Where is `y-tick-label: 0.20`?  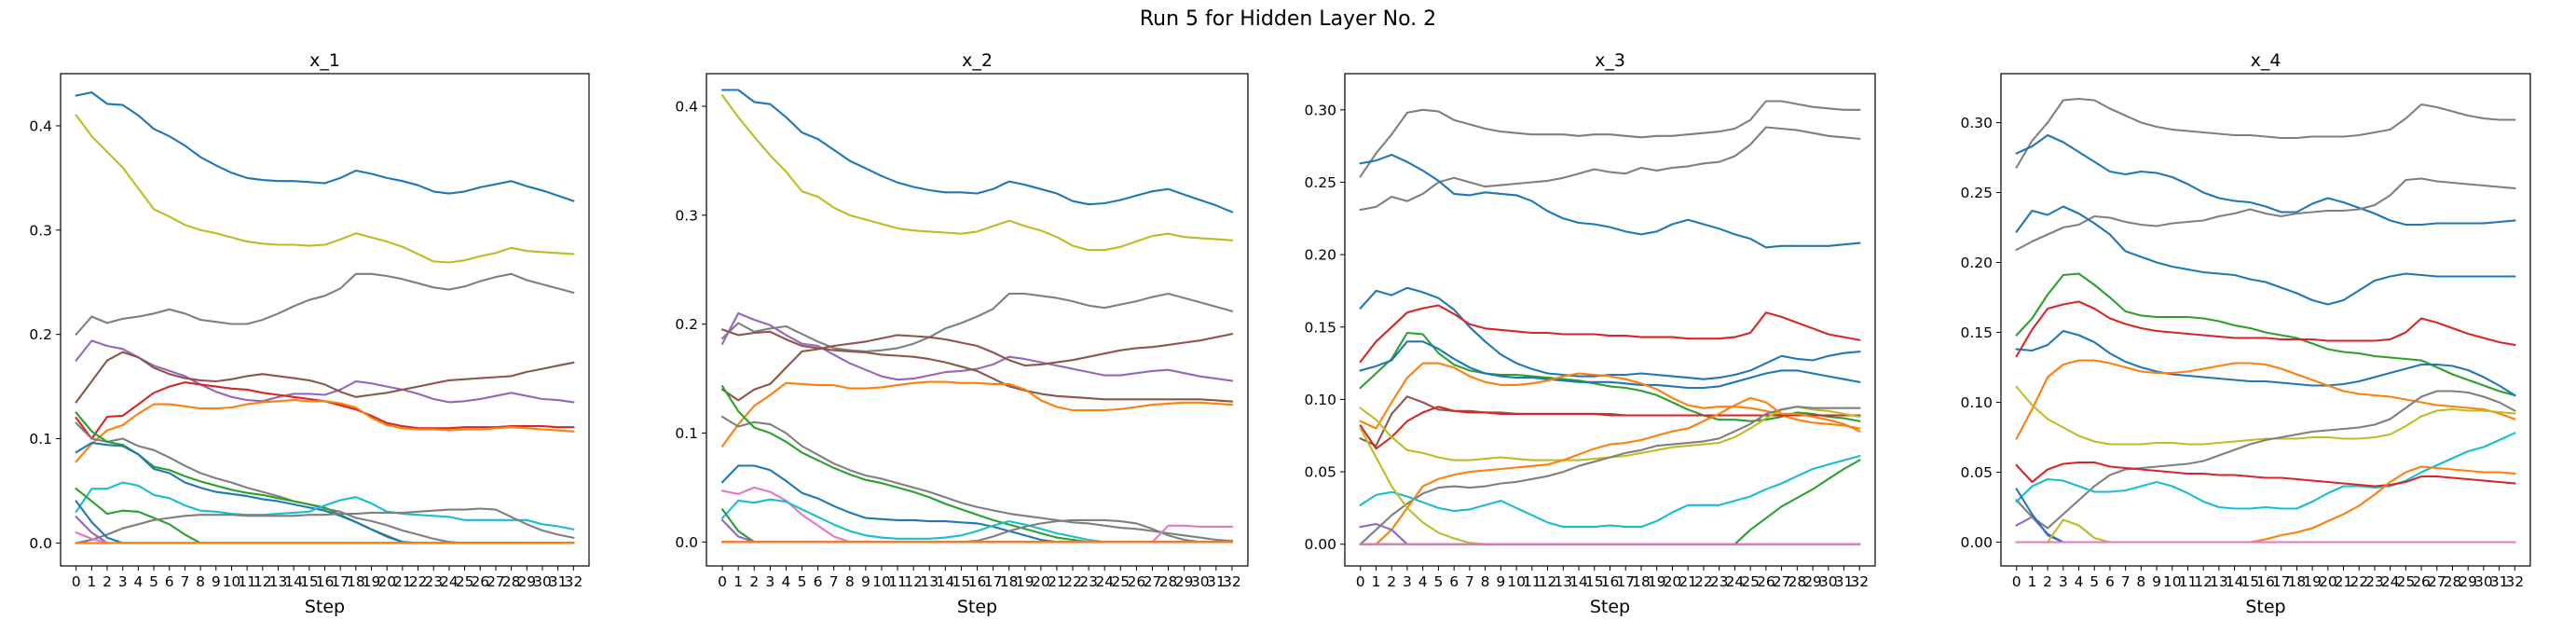
y-tick-label: 0.20 is located at coordinates (1320, 255).